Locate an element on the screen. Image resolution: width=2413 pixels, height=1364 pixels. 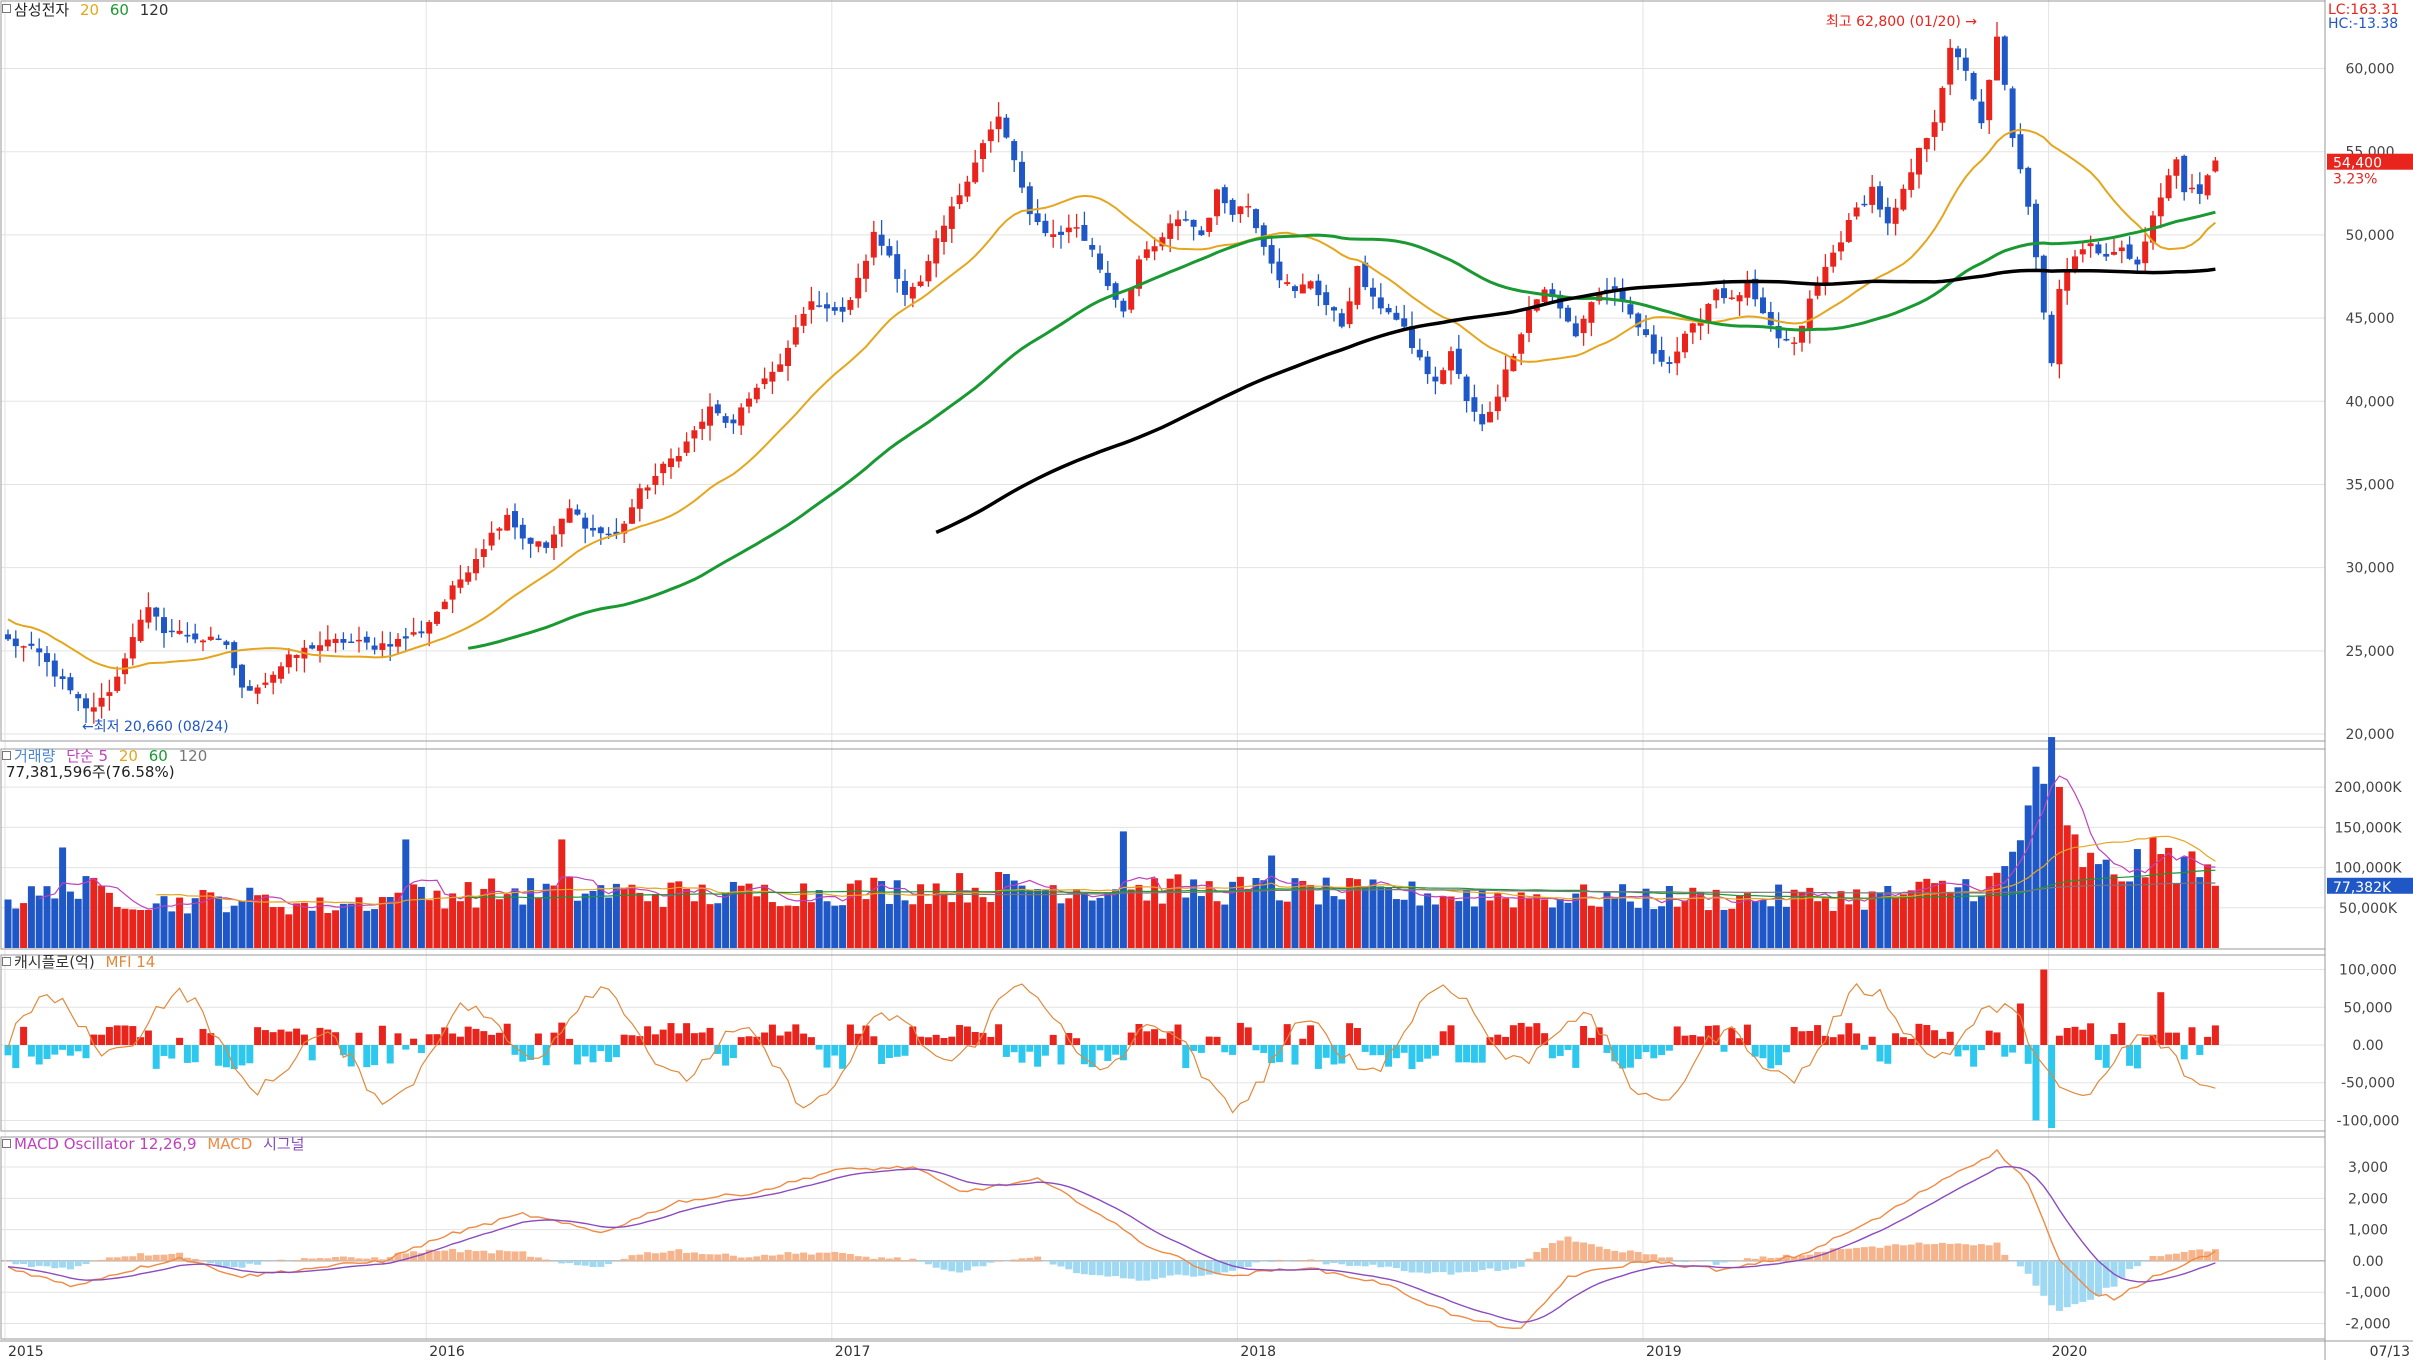
price-y-tick: 40,000 is located at coordinates (2370, 402).